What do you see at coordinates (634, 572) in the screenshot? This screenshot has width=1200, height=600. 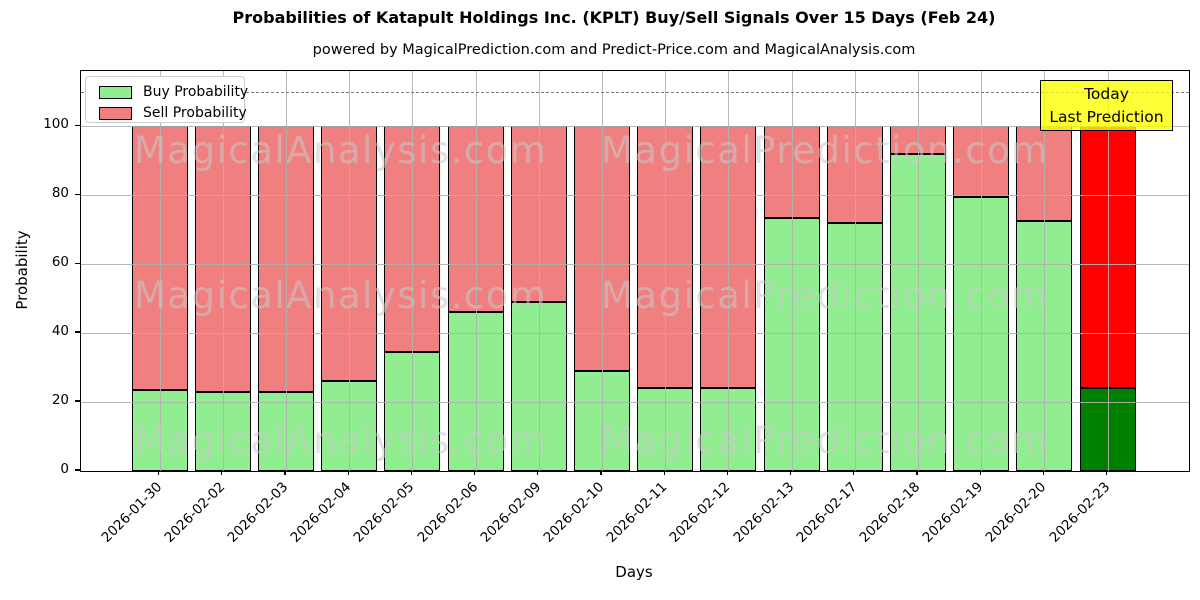 I see `x-axis-label: Days` at bounding box center [634, 572].